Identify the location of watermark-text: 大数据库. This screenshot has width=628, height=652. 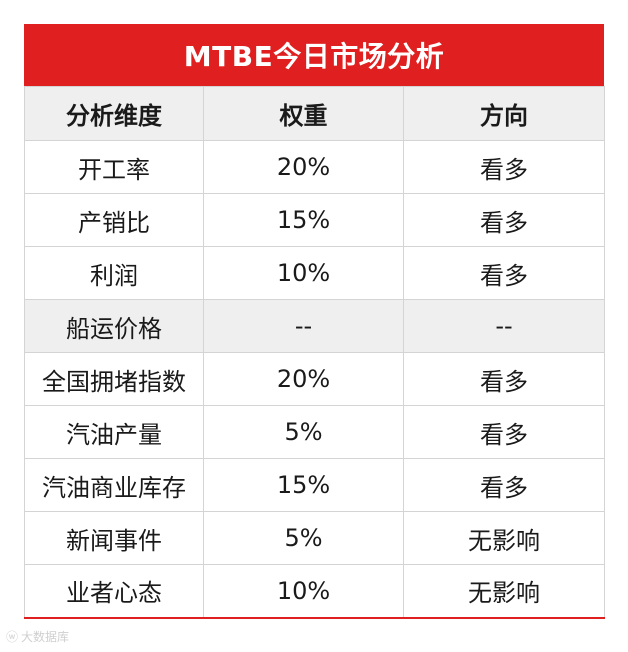
(45, 637).